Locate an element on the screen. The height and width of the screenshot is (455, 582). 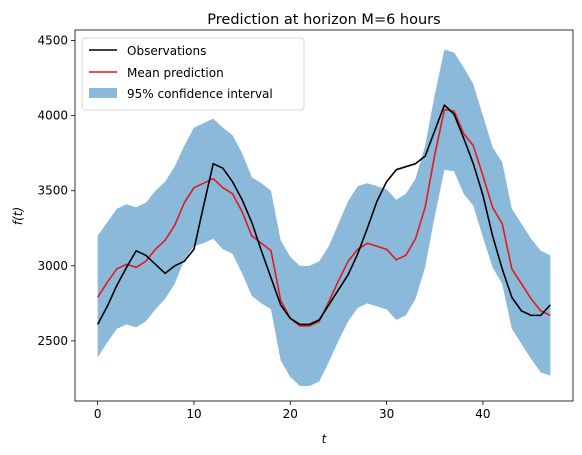
x-tick-label: 20 is located at coordinates (290, 414).